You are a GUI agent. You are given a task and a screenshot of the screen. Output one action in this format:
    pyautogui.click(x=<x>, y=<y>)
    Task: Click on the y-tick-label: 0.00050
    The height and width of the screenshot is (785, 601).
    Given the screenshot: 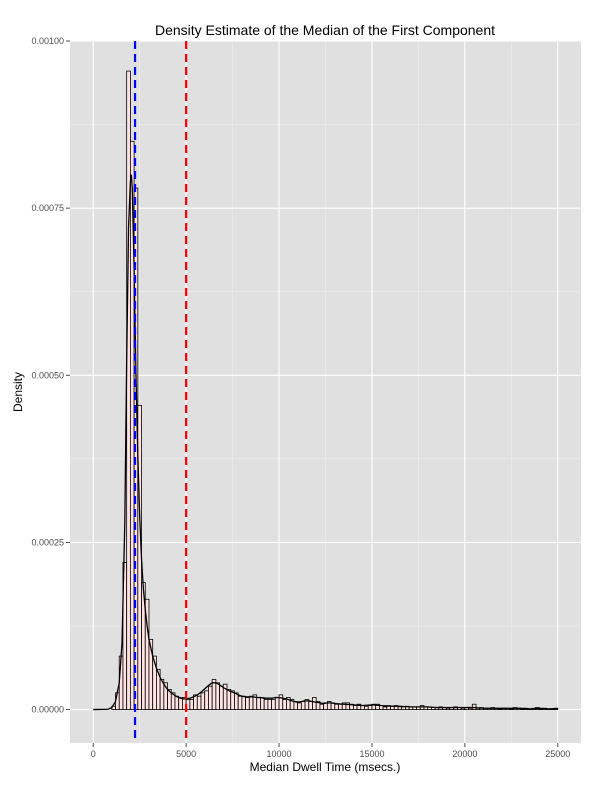 What is the action you would take?
    pyautogui.click(x=47, y=375)
    